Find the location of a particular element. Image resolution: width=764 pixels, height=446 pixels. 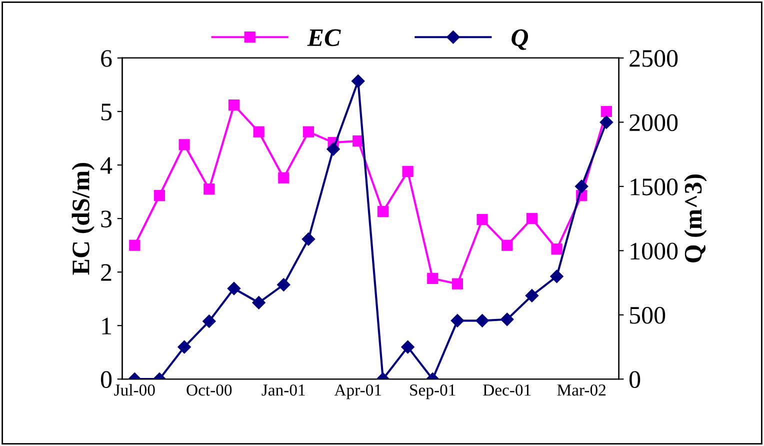

y-axis-title: EC (dS/m) is located at coordinates (83, 219).